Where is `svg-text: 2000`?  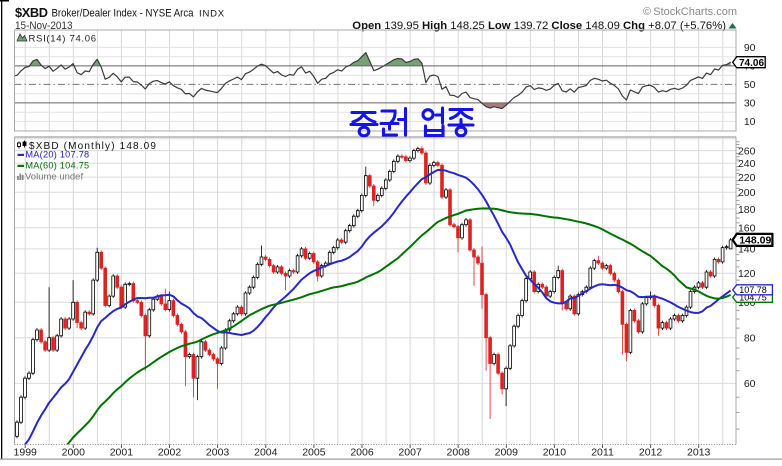 svg-text: 2000 is located at coordinates (74, 453).